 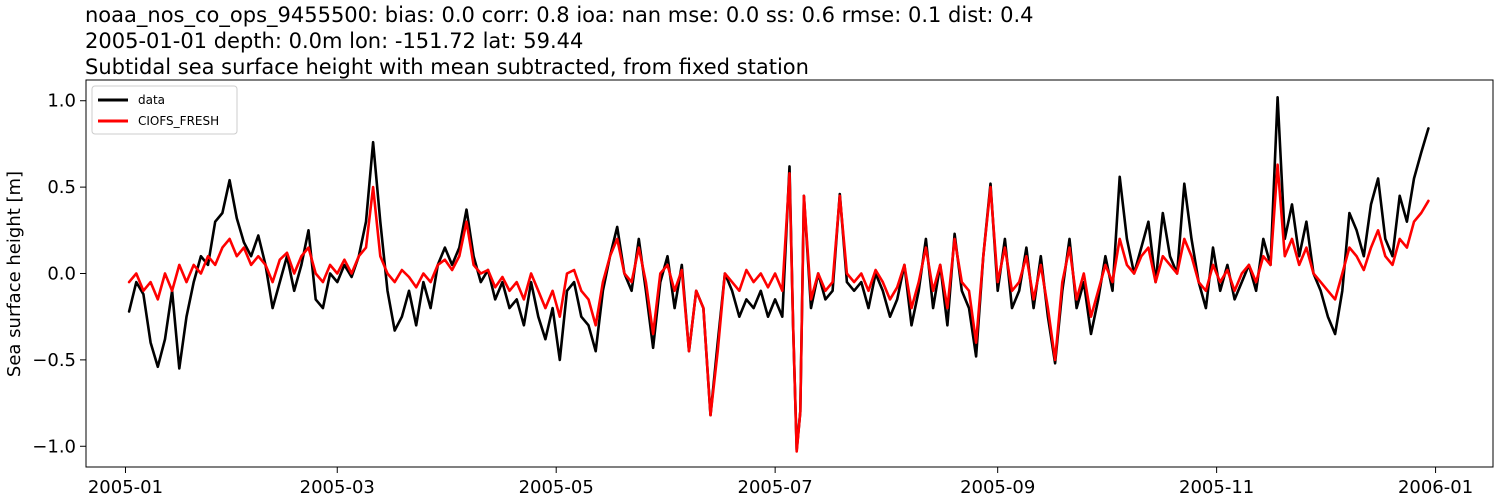 What do you see at coordinates (54, 360) in the screenshot?
I see `y-tick-label: −0.5` at bounding box center [54, 360].